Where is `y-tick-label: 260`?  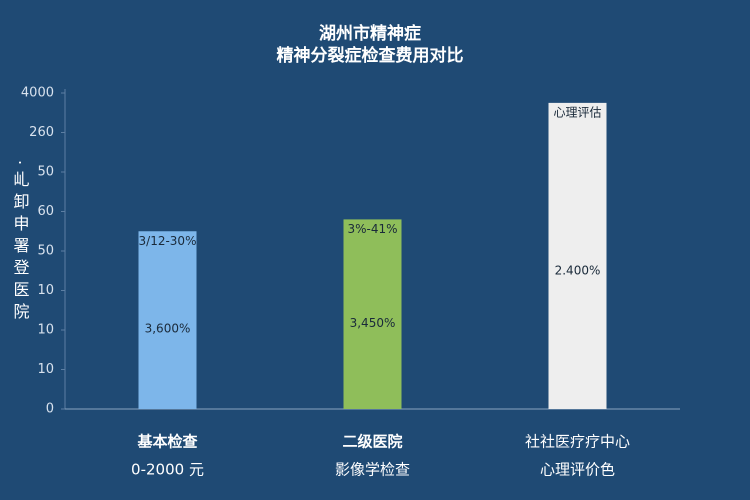
y-tick-label: 260 is located at coordinates (41, 132).